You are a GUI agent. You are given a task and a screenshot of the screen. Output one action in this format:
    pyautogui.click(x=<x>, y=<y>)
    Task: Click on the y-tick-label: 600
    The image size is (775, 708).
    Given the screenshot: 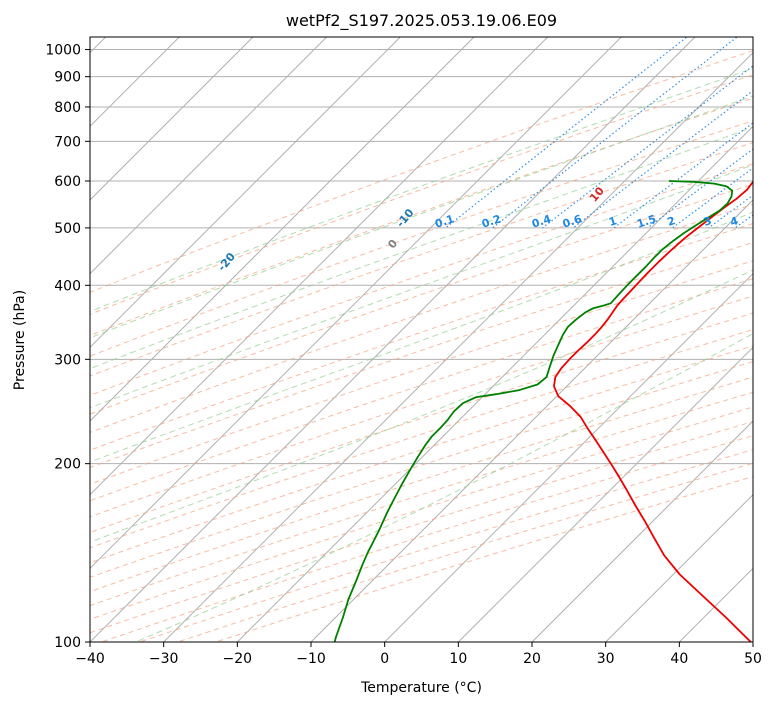 What is the action you would take?
    pyautogui.click(x=67, y=182)
    